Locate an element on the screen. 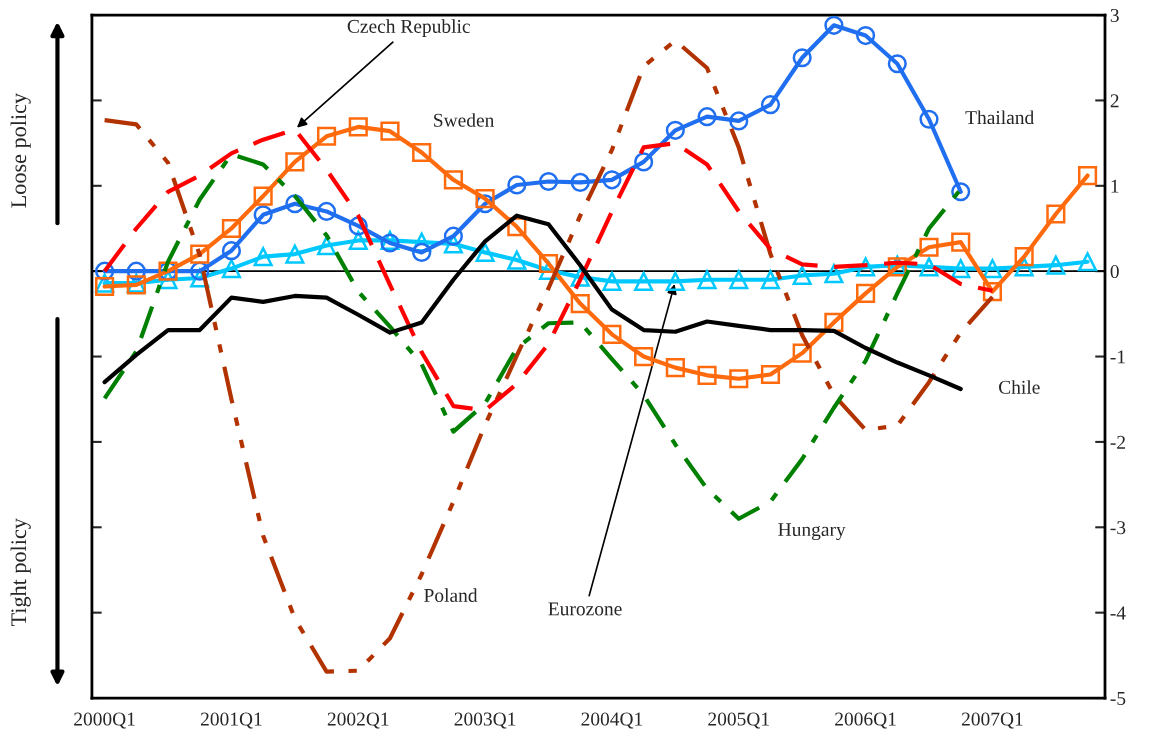 The height and width of the screenshot is (753, 1149). y-tick-label: -4 is located at coordinates (1118, 613).